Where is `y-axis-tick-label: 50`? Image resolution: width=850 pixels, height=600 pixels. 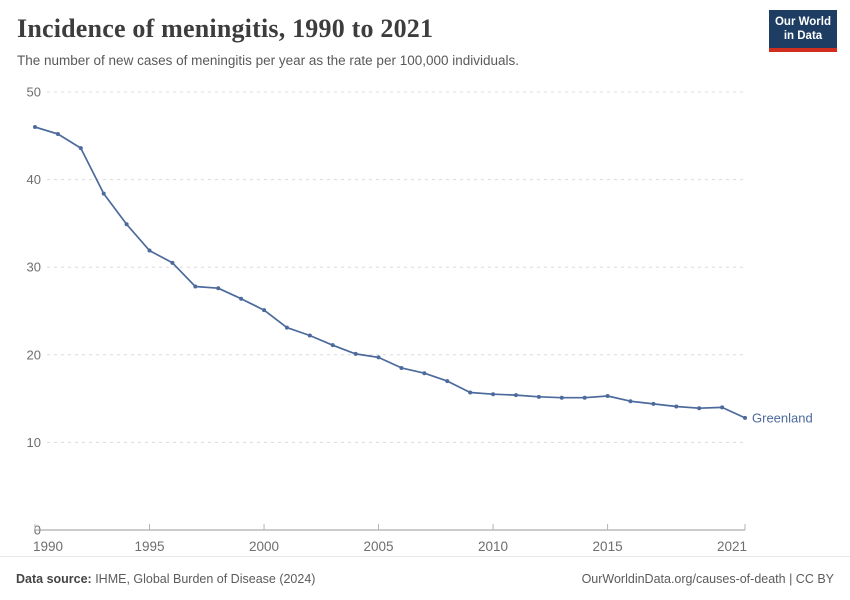 y-axis-tick-label: 50 is located at coordinates (34, 92).